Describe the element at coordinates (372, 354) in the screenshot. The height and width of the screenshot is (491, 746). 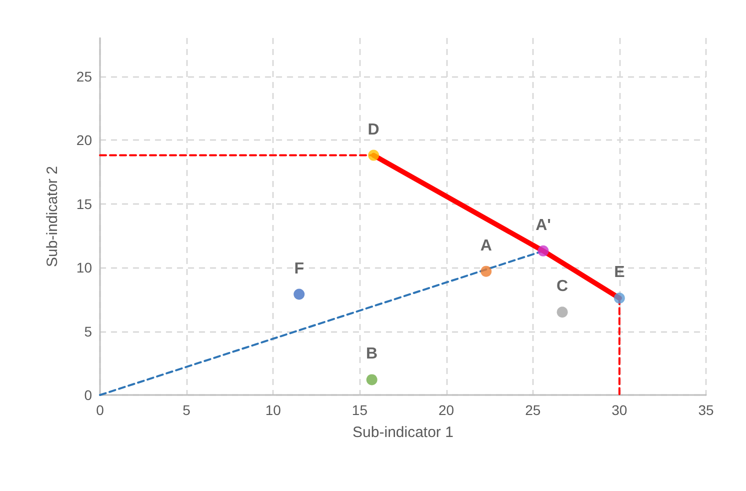
I see `series-label: B` at that location.